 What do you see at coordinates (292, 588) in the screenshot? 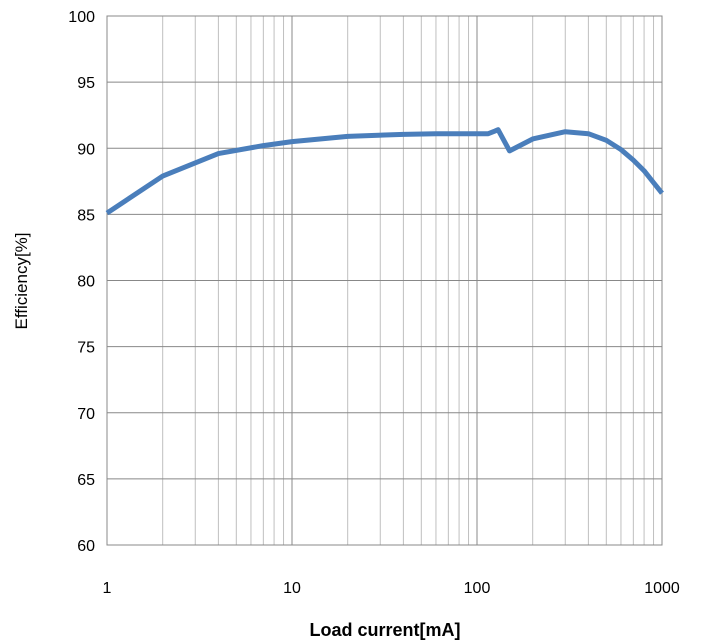
I see `x-tick-label: 10` at bounding box center [292, 588].